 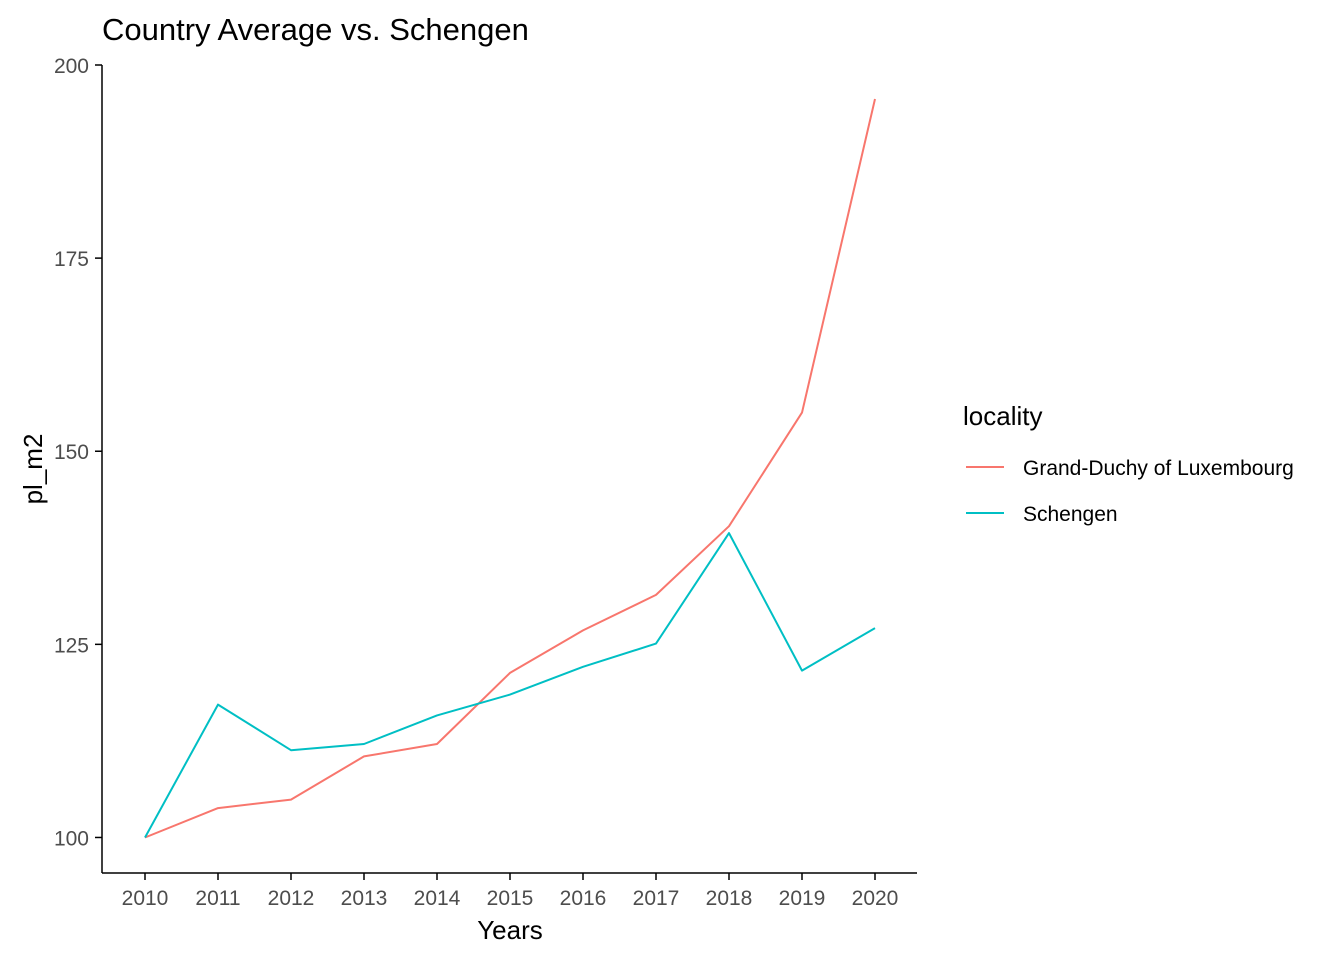 I want to click on legend-items: Grand-Duchy of Luxembourg Schengen, so click(x=1130, y=491).